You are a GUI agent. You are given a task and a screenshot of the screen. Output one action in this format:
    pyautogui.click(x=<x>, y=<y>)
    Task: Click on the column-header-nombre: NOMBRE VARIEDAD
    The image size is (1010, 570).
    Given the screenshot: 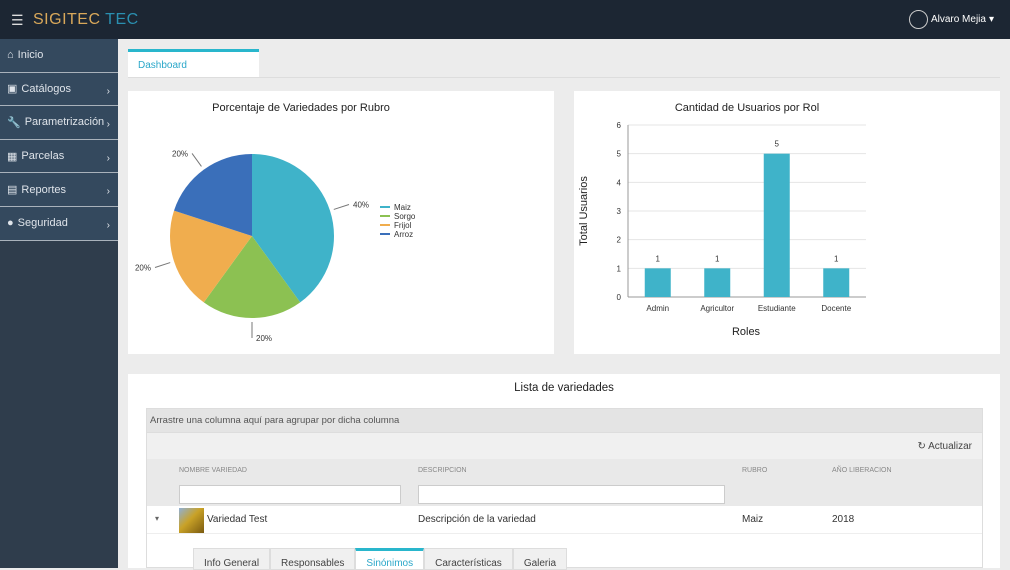 What is the action you would take?
    pyautogui.click(x=213, y=470)
    